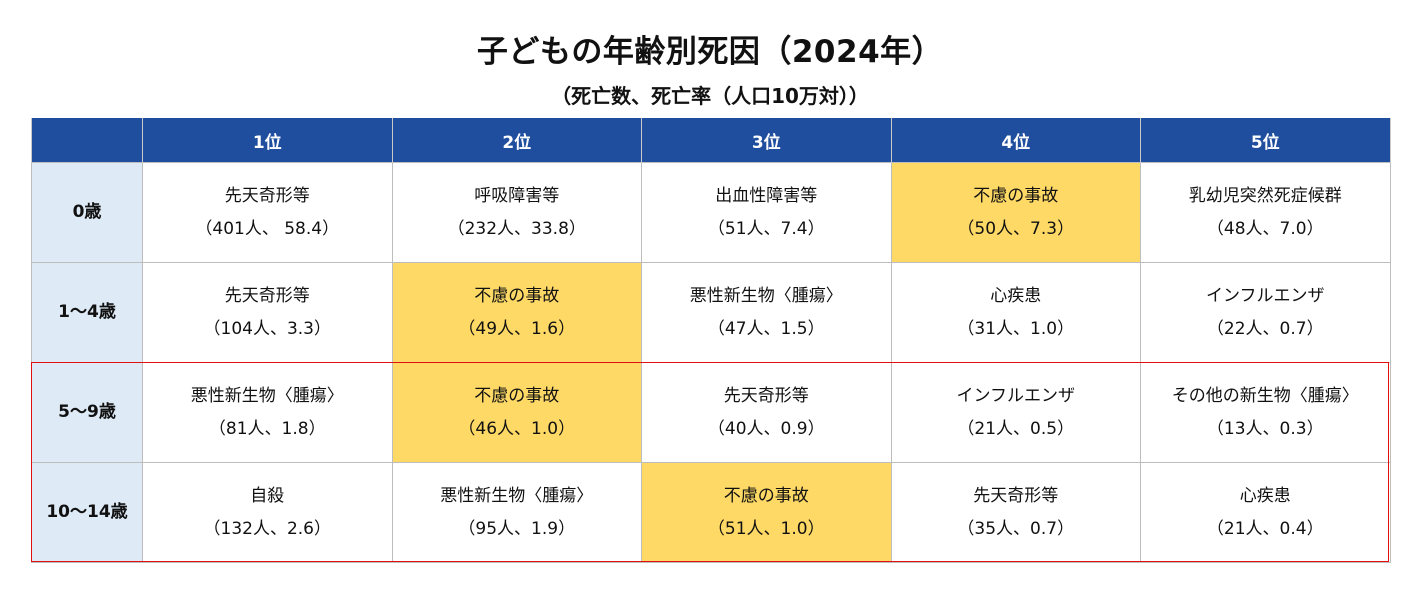  What do you see at coordinates (516, 512) in the screenshot?
I see `table-cell: 悪性新生物〈腫瘍〉 （95人、1.9）` at bounding box center [516, 512].